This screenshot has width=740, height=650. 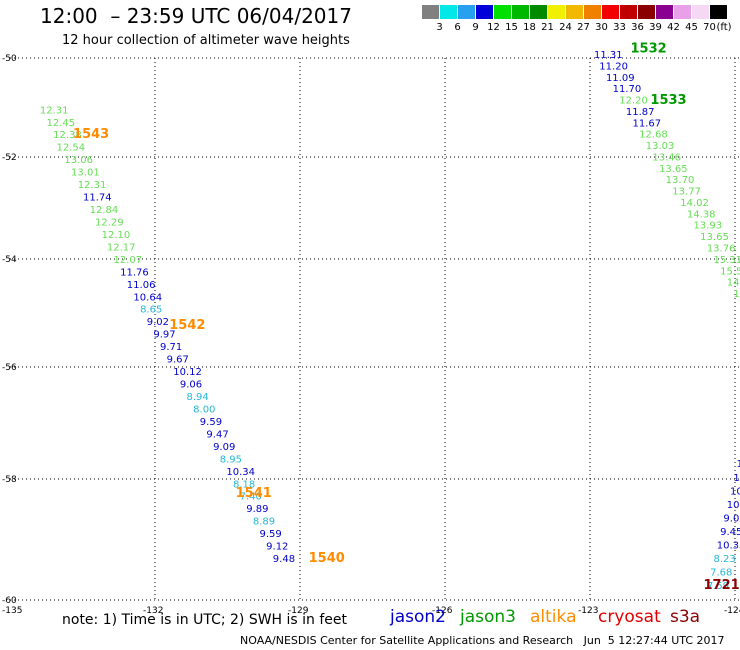 I want to click on swh-data-point: 12.17, so click(x=121, y=247).